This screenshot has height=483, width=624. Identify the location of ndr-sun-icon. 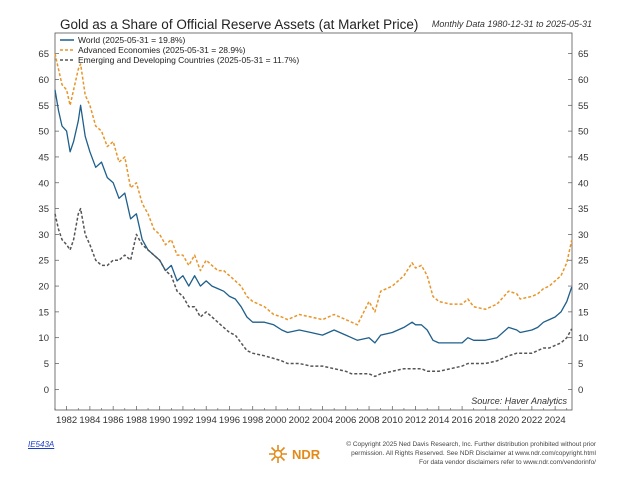
(278, 454).